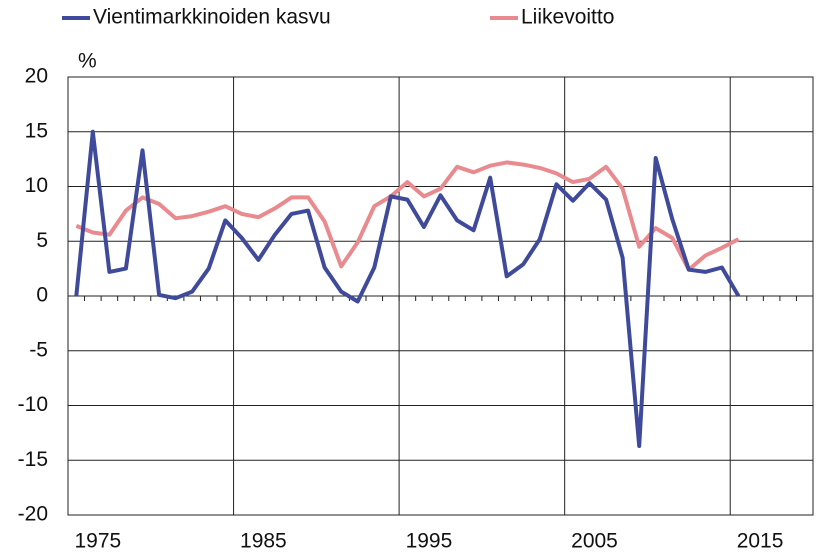 Image resolution: width=819 pixels, height=557 pixels. What do you see at coordinates (33, 404) in the screenshot?
I see `y-tick-label: -10` at bounding box center [33, 404].